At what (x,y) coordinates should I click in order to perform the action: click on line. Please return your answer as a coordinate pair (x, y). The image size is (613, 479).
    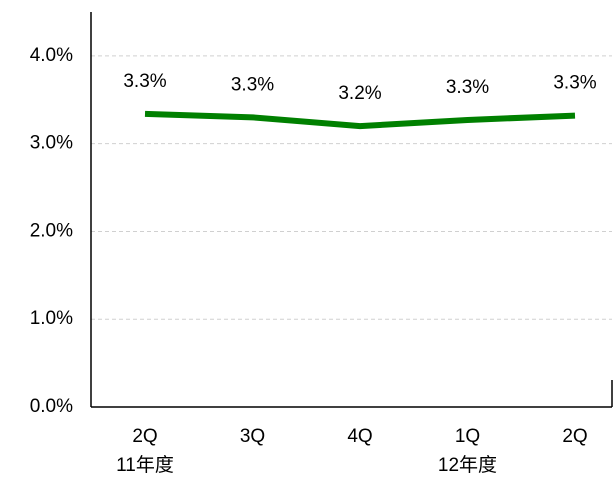
    Looking at the image, I should click on (360, 120).